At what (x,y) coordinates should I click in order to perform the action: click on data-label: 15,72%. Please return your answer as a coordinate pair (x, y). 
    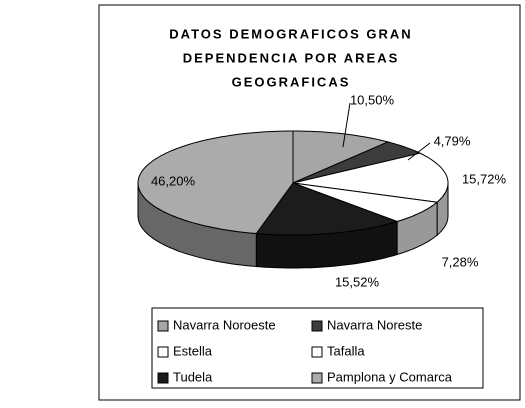
    Looking at the image, I should click on (484, 178).